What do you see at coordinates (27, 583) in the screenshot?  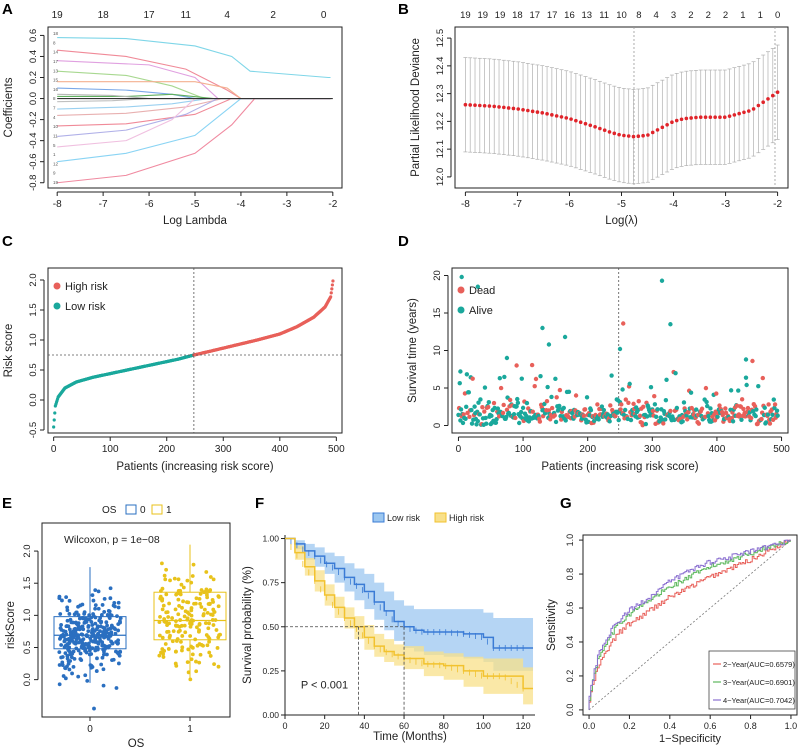 I see `panel-e-y-axis-tick-label: 1.5` at bounding box center [27, 583].